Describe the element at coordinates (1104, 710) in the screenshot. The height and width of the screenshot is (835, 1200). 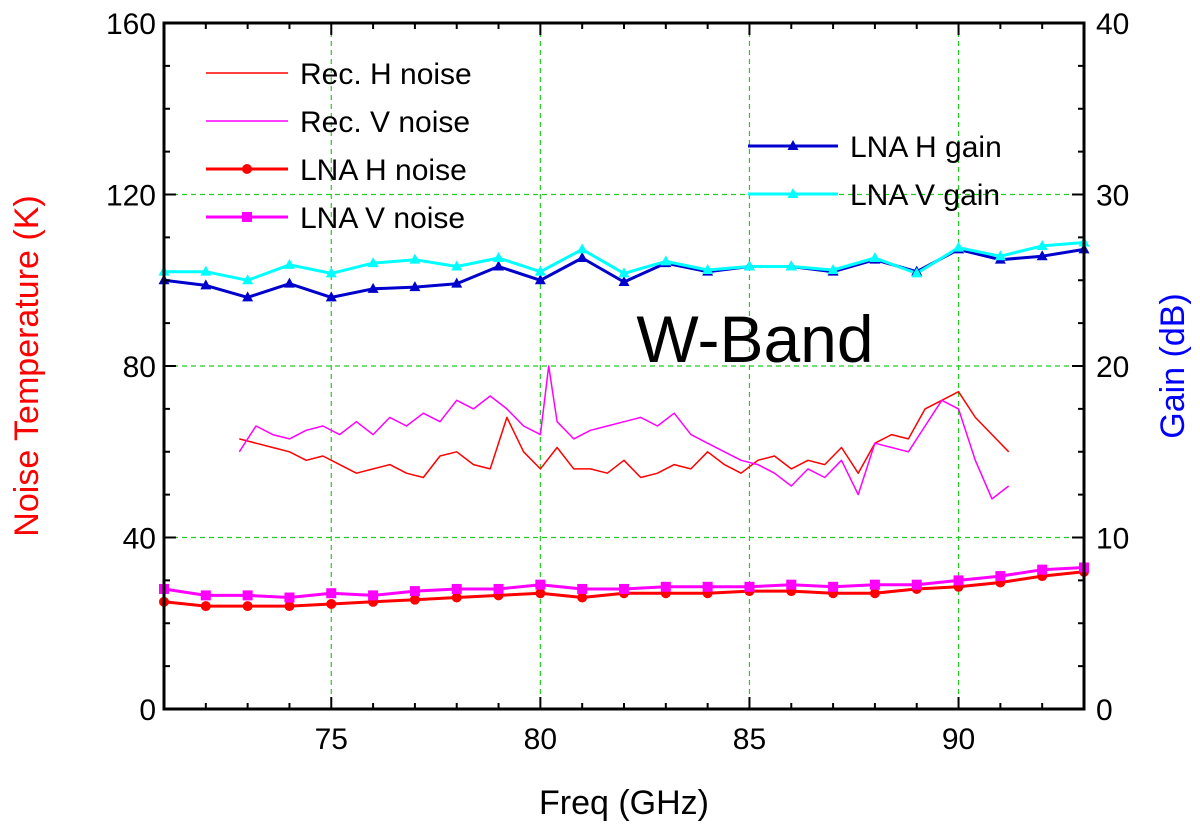
I see `y-tick-label-right: 0` at that location.